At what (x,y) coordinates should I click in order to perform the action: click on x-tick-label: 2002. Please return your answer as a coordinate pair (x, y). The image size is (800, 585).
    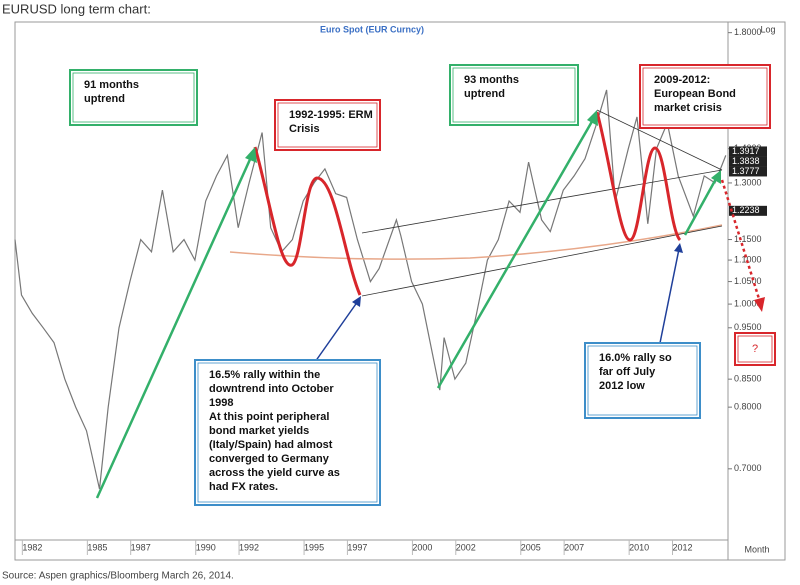
    Looking at the image, I should click on (466, 547).